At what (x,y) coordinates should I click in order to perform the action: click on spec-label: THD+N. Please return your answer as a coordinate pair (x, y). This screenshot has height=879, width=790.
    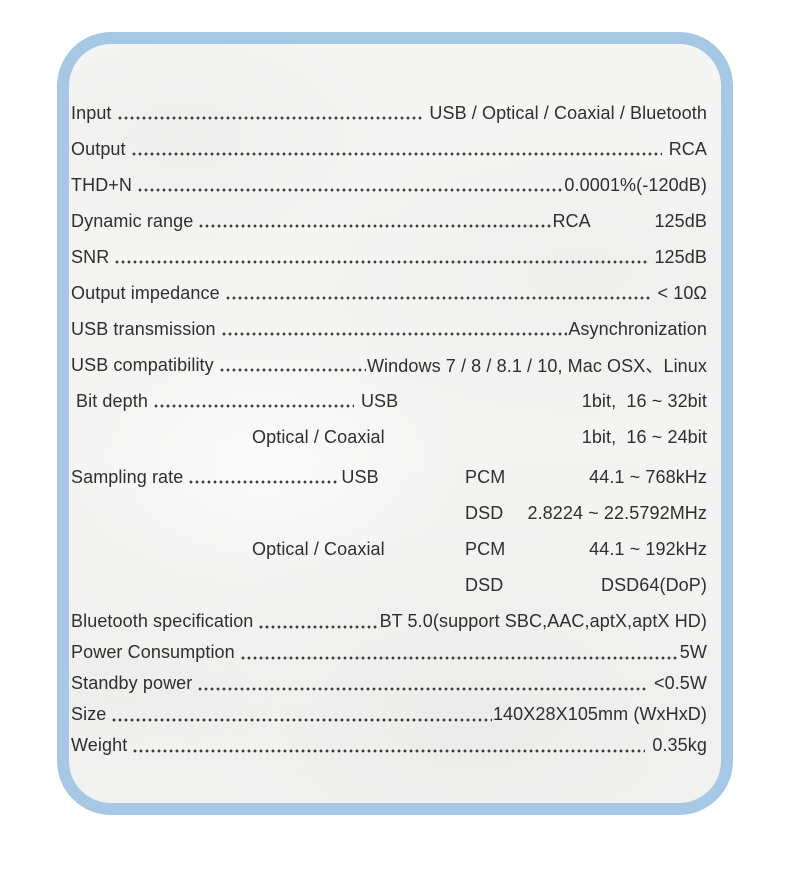
    Looking at the image, I should click on (102, 184).